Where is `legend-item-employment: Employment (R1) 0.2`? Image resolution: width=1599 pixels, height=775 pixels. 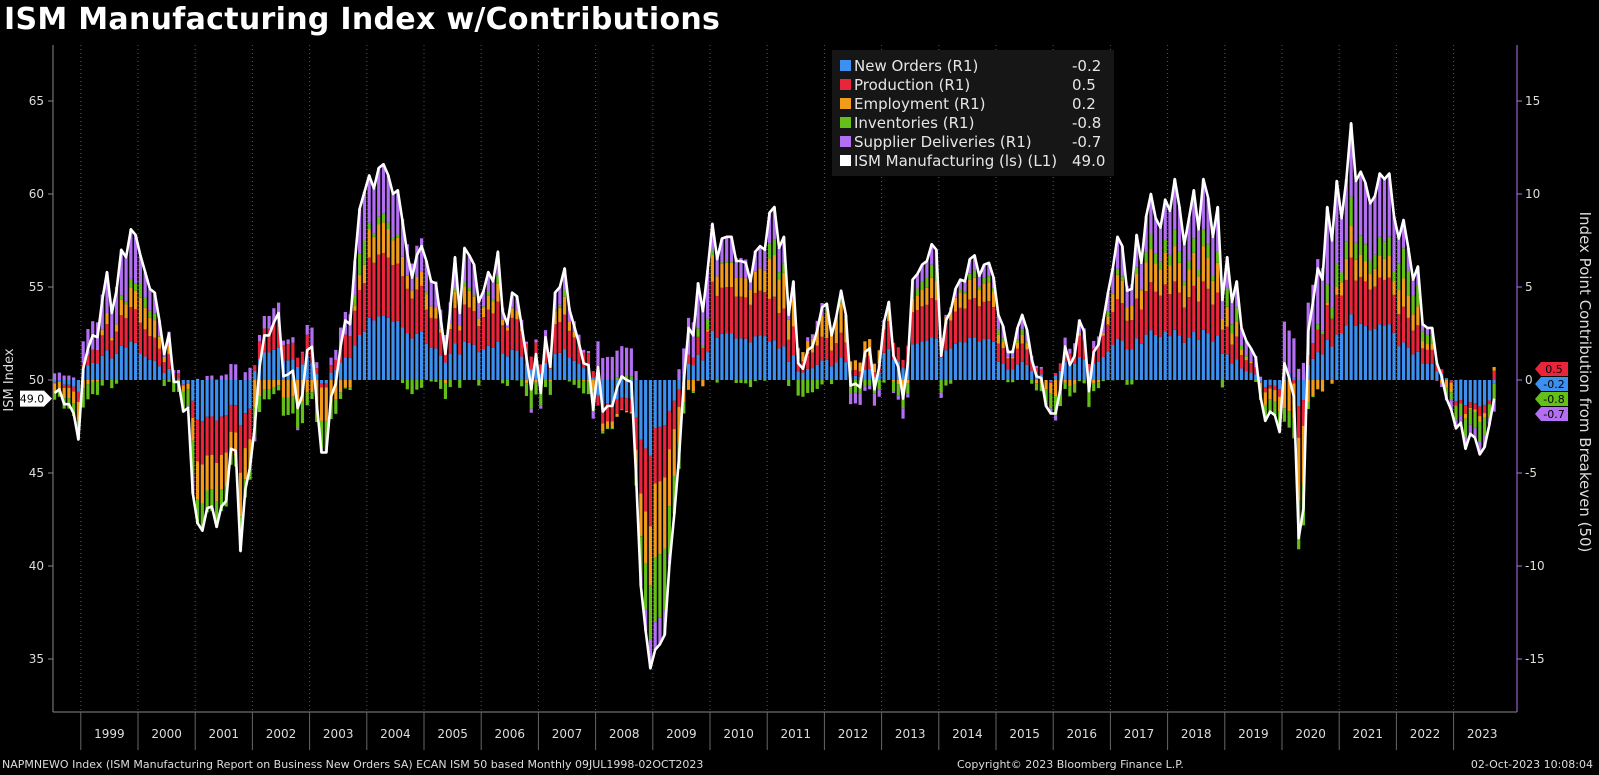 legend-item-employment: Employment (R1) 0.2 is located at coordinates (977, 103).